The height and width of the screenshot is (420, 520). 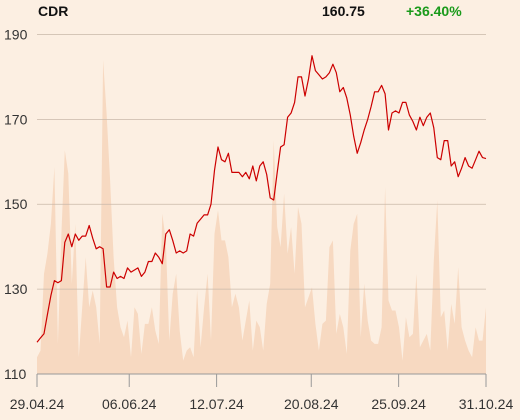 I want to click on x-tick-label-1: 06.06.24, so click(x=129, y=404).